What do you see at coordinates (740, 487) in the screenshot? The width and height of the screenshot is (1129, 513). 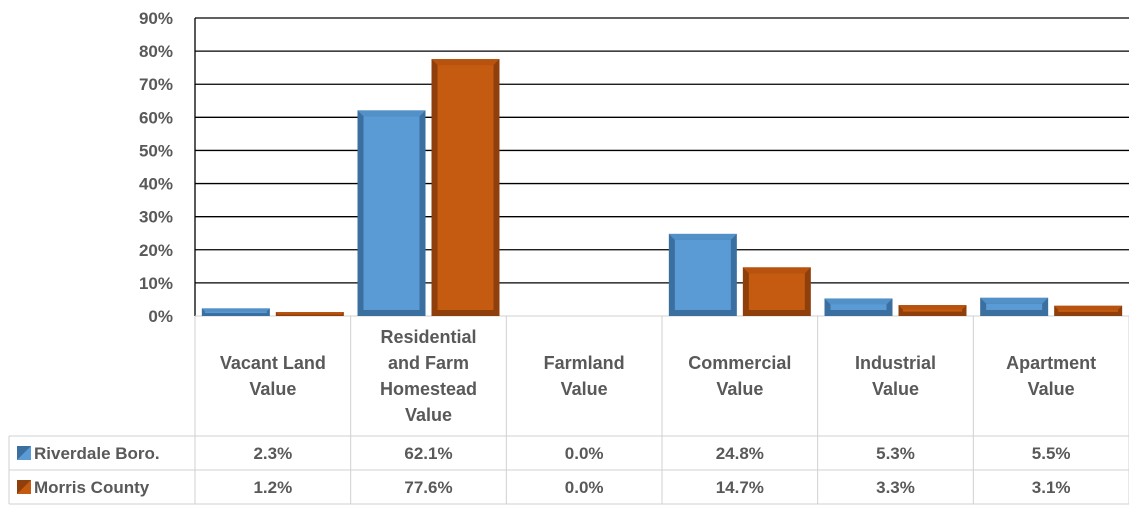 I see `data-table-cell: 14.7%` at bounding box center [740, 487].